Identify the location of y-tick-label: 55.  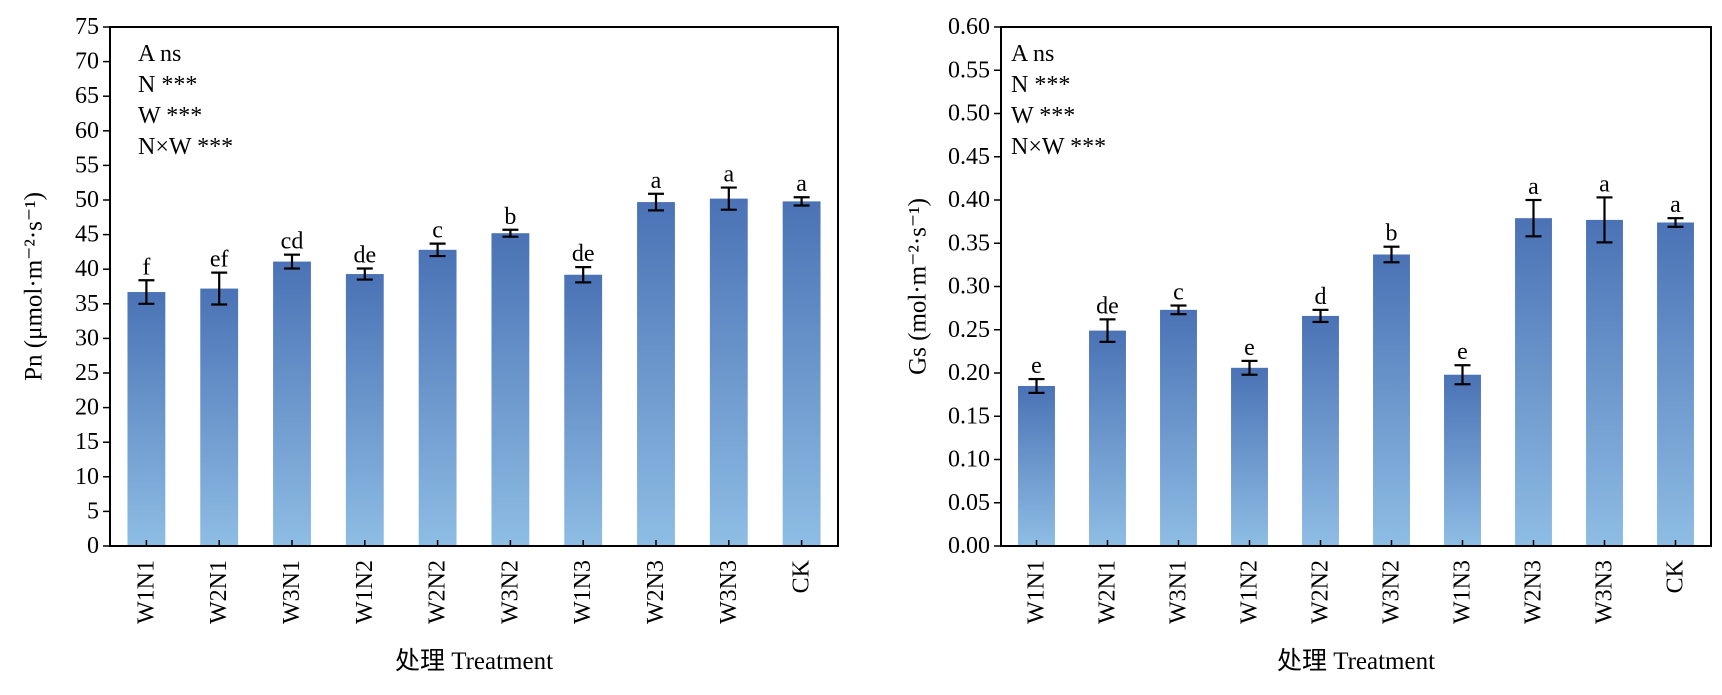
(87, 165).